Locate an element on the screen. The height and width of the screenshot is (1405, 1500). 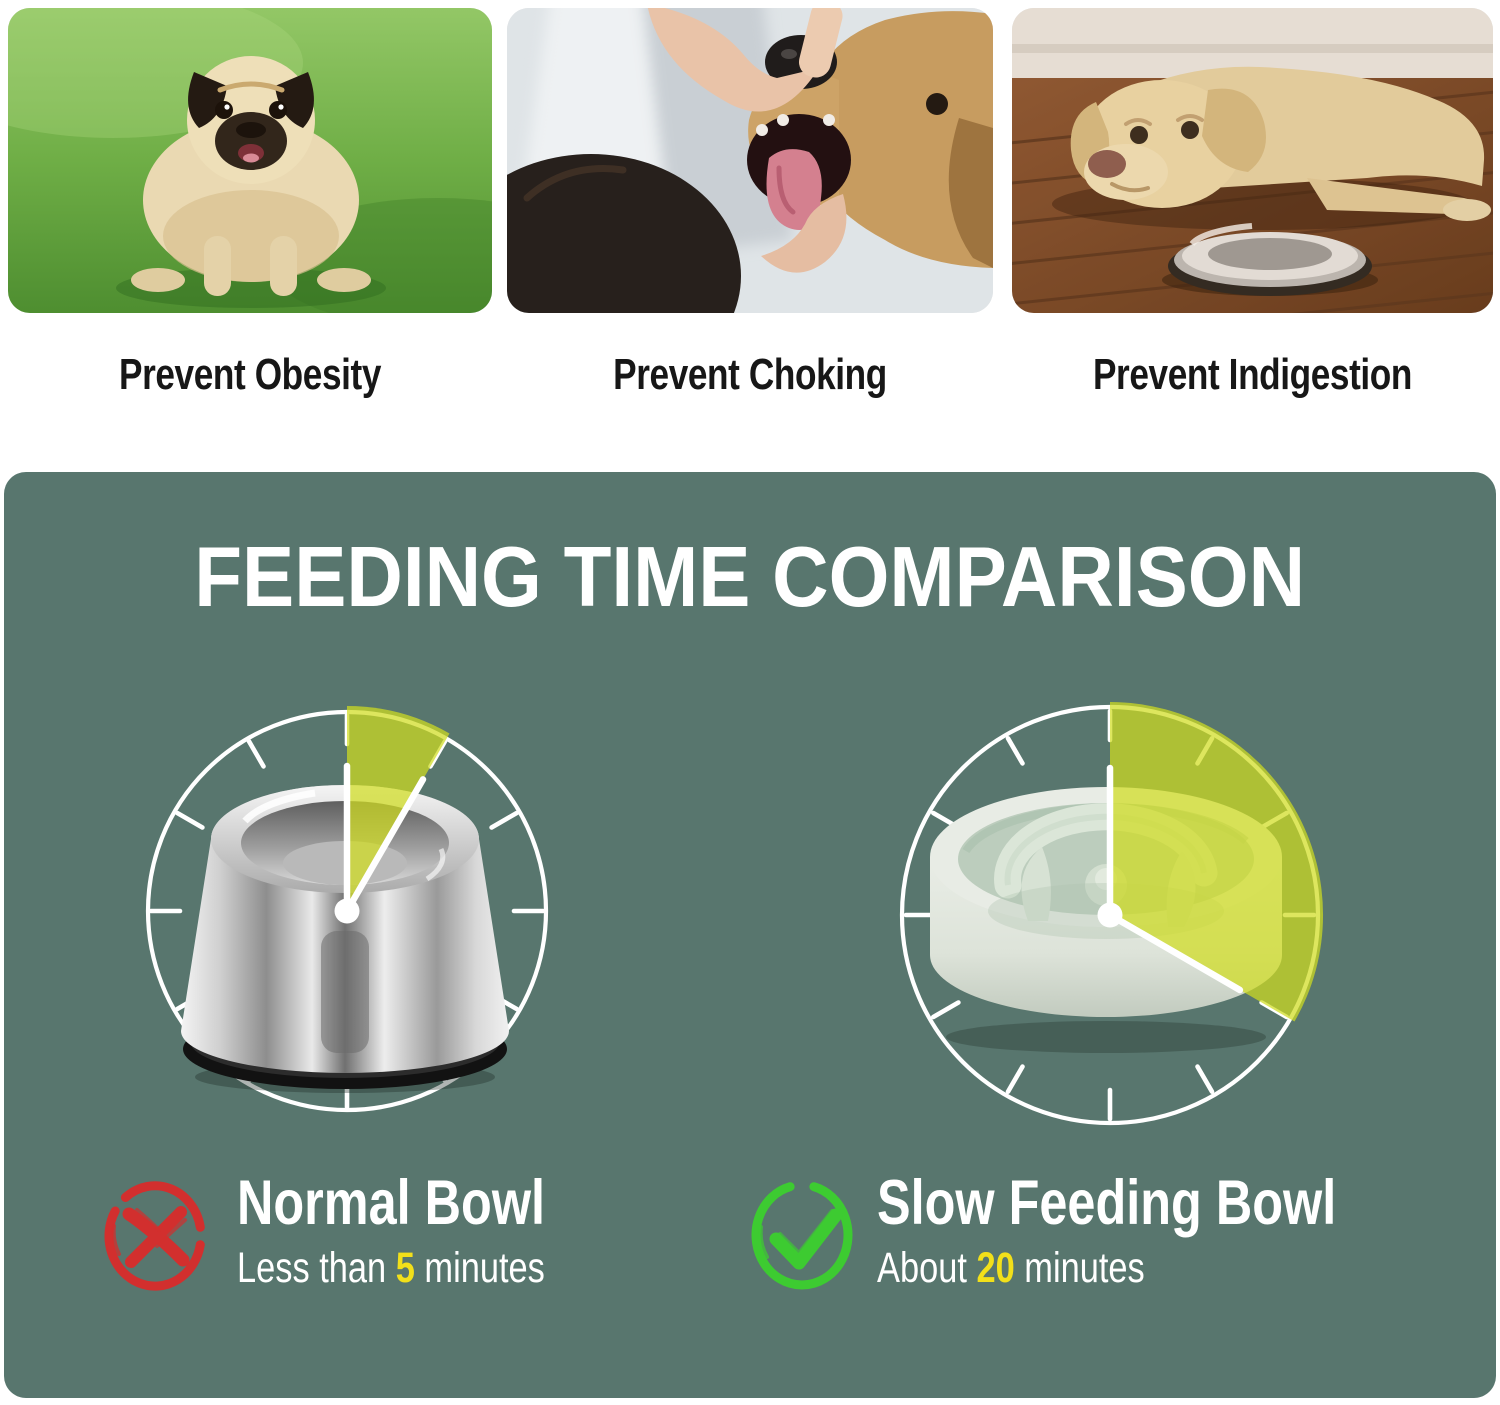
normal-bowl-time: Less than 5 minutes is located at coordinates (391, 1268).